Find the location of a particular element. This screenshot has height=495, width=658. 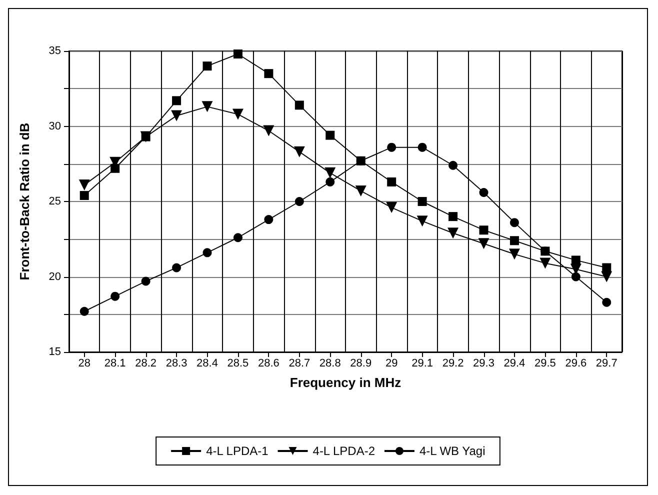

x-tick-label: 28.7 is located at coordinates (299, 364).